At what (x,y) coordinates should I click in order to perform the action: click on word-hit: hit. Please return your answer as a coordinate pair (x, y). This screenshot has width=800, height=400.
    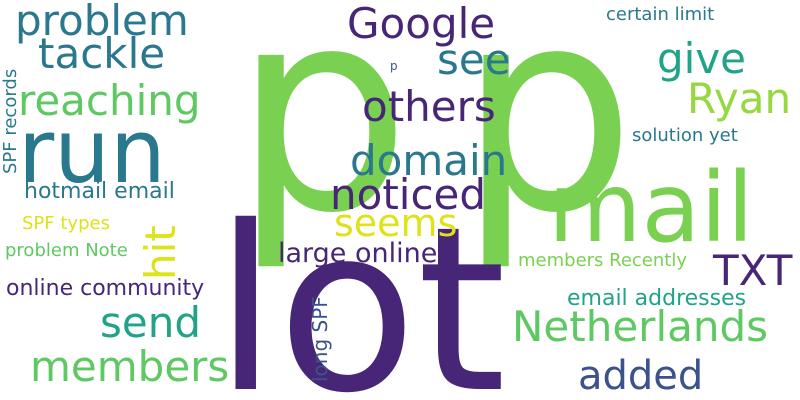
    Looking at the image, I should click on (160, 252).